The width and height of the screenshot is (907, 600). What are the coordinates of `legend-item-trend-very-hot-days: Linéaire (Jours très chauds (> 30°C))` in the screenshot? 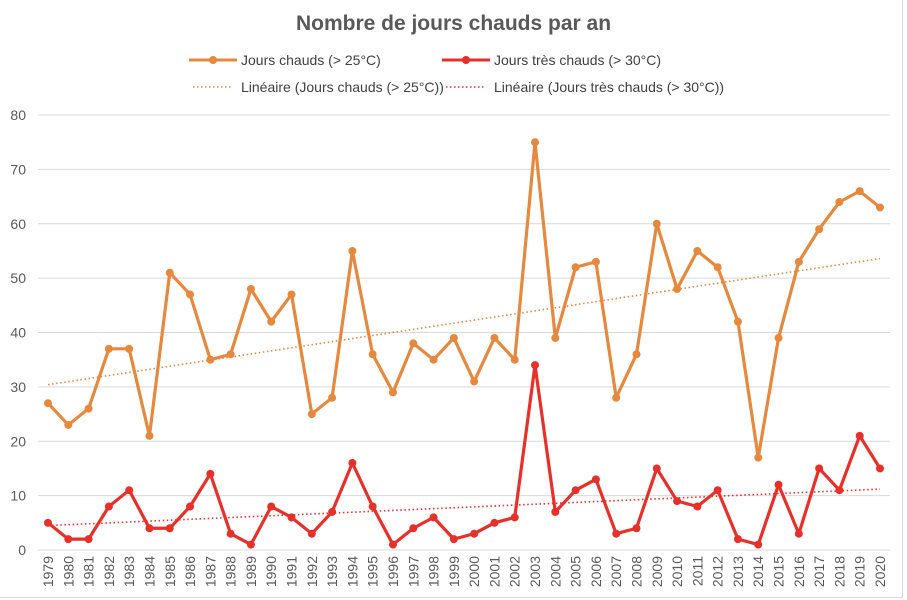 It's located at (582, 87).